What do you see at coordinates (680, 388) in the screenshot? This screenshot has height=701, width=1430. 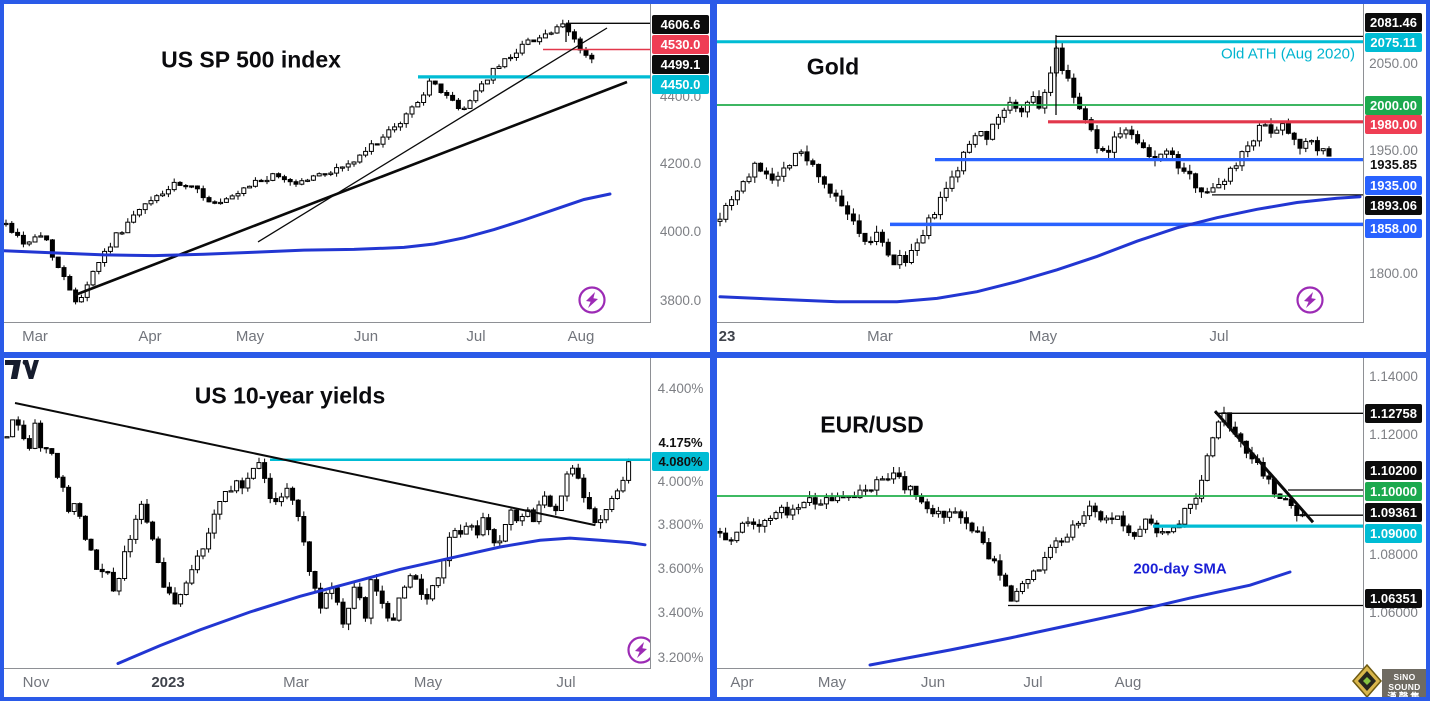 I see `price-axis-label: 4.400%` at bounding box center [680, 388].